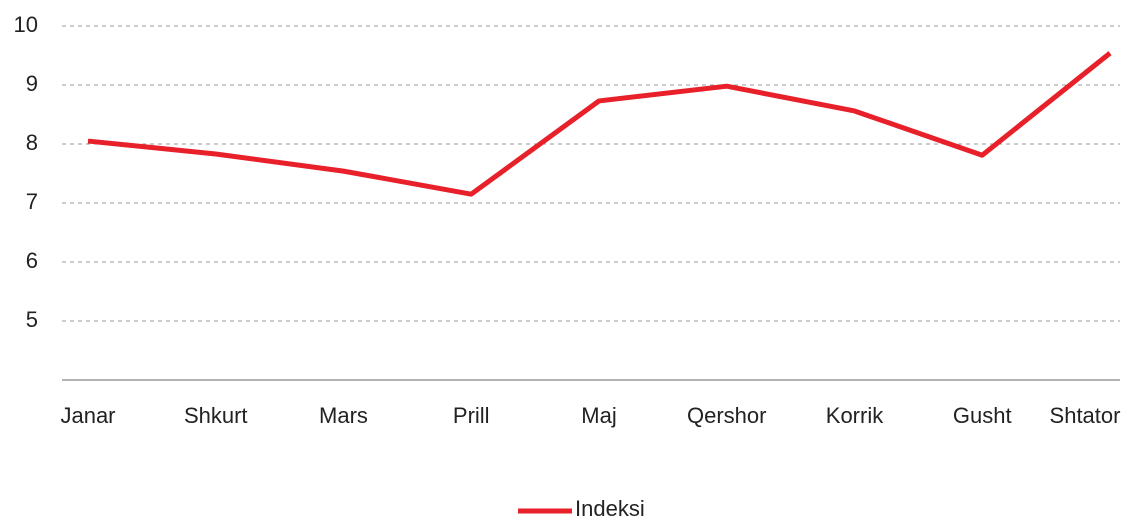 The width and height of the screenshot is (1135, 522). What do you see at coordinates (598, 415) in the screenshot?
I see `x-tick-label: Maj` at bounding box center [598, 415].